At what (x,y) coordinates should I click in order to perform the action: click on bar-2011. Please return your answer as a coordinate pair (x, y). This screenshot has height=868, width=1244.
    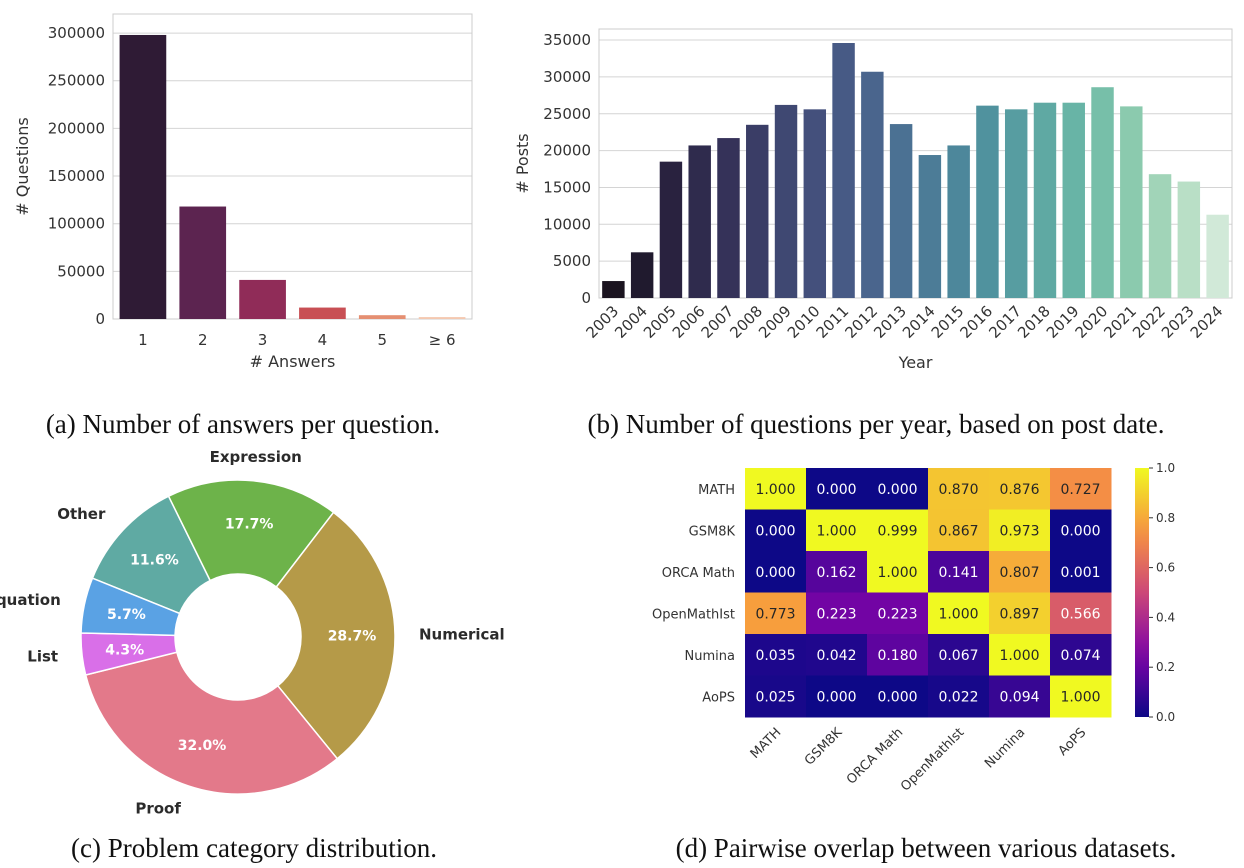
    Looking at the image, I should click on (843, 170).